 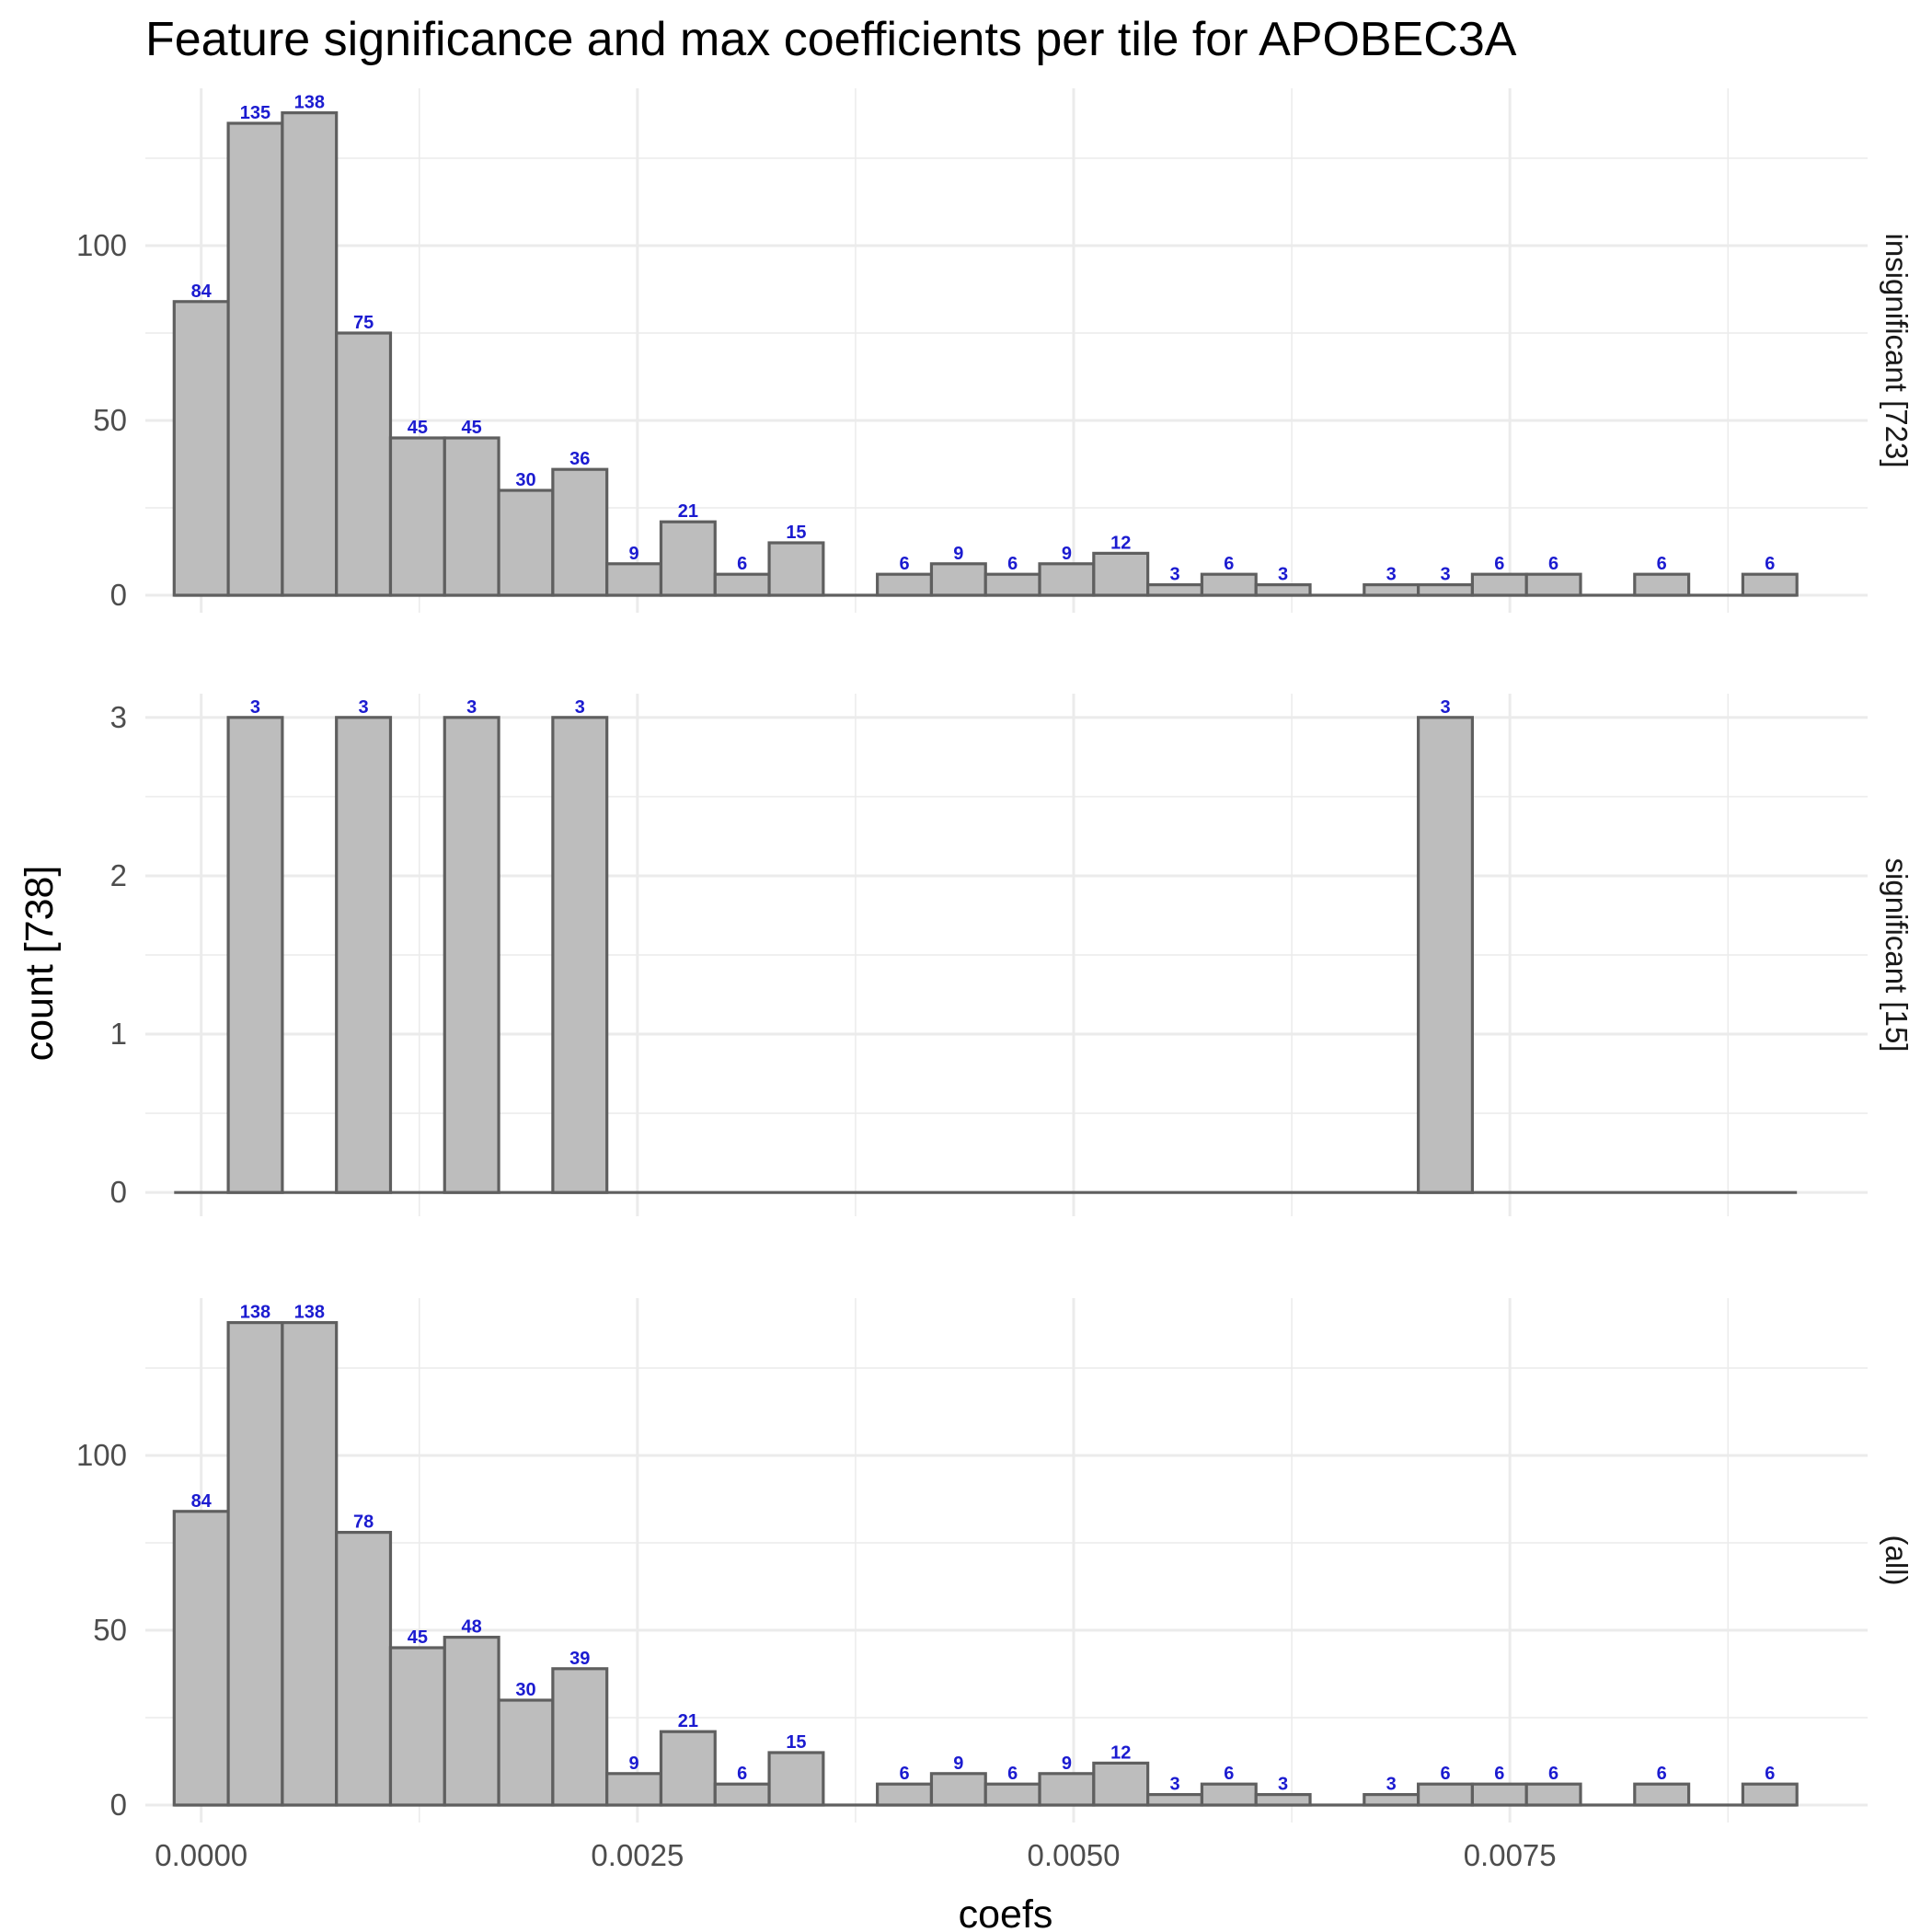 What do you see at coordinates (1897, 1560) in the screenshot?
I see `facet-strip-label: (all)` at bounding box center [1897, 1560].